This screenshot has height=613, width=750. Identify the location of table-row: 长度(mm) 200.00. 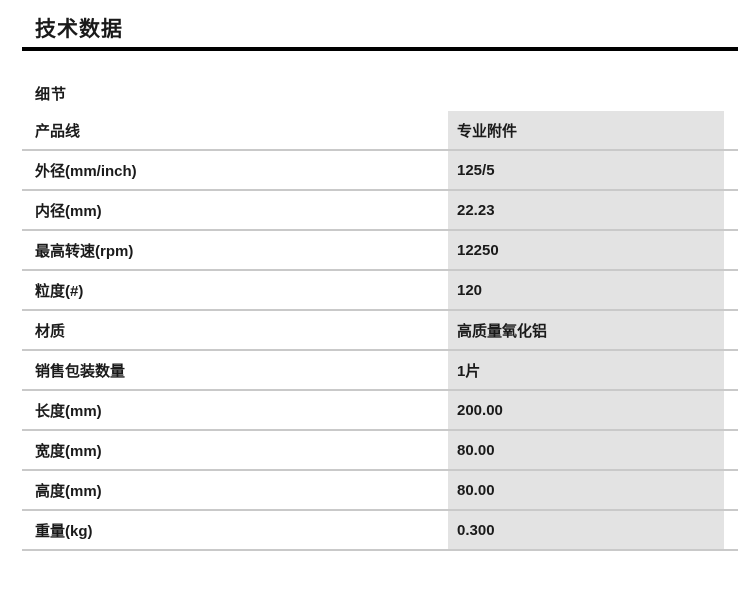
(380, 411).